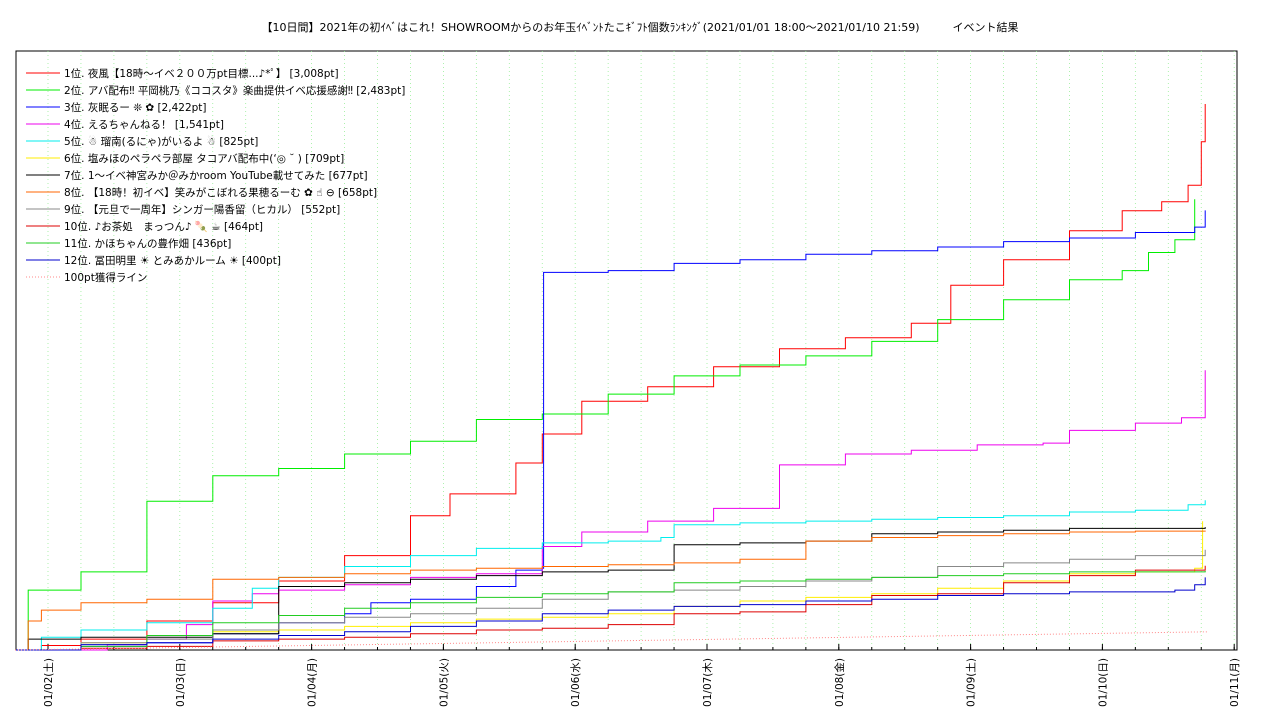 Image resolution: width=1280 pixels, height=720 pixels. What do you see at coordinates (202, 209) in the screenshot?
I see `legend-entry: 9位. 【元旦で一周年】シンガー陽香留（ヒカル） [552pt]` at bounding box center [202, 209].